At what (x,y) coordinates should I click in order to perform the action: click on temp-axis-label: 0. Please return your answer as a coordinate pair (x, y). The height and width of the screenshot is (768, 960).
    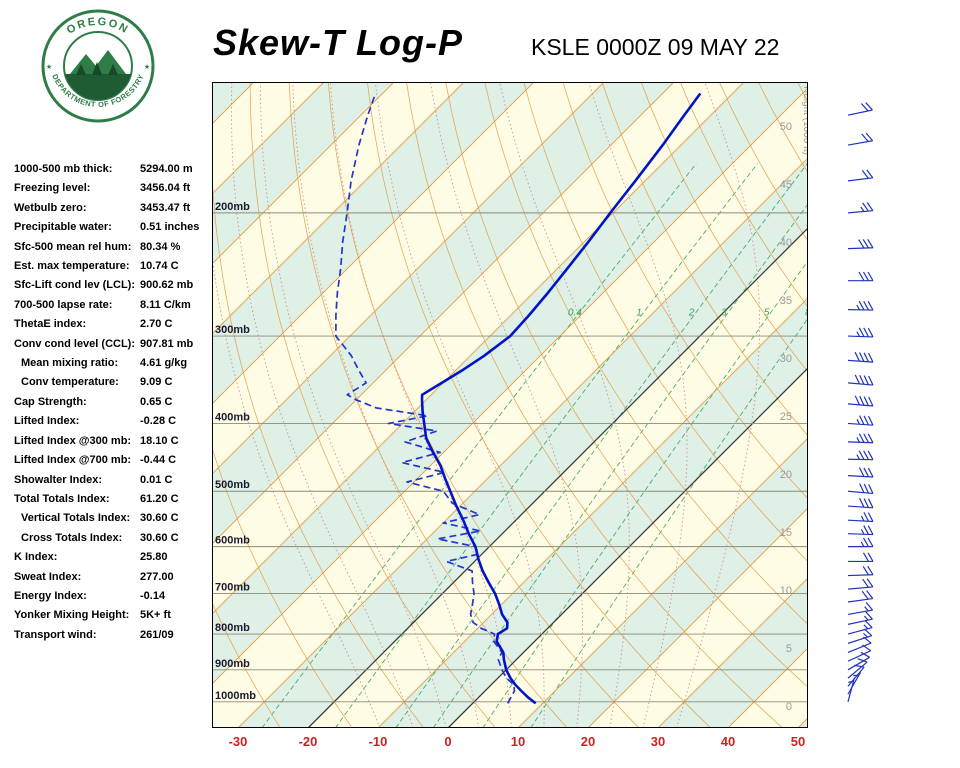
    Looking at the image, I should click on (447, 741).